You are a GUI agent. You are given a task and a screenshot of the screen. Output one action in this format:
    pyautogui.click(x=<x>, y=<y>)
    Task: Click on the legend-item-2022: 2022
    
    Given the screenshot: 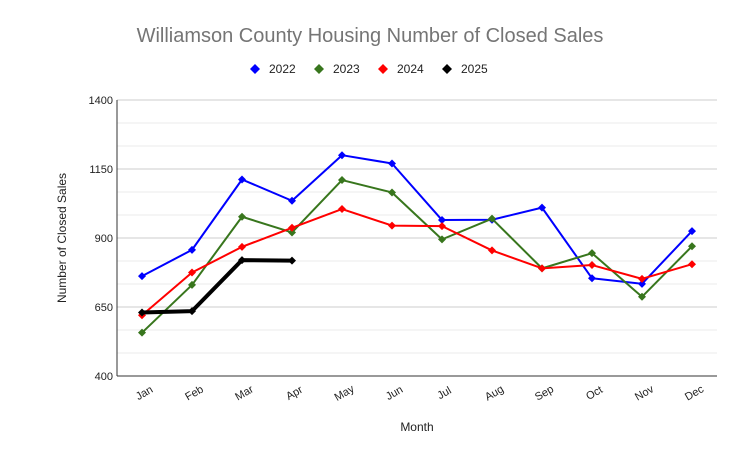 What is the action you would take?
    pyautogui.click(x=273, y=69)
    